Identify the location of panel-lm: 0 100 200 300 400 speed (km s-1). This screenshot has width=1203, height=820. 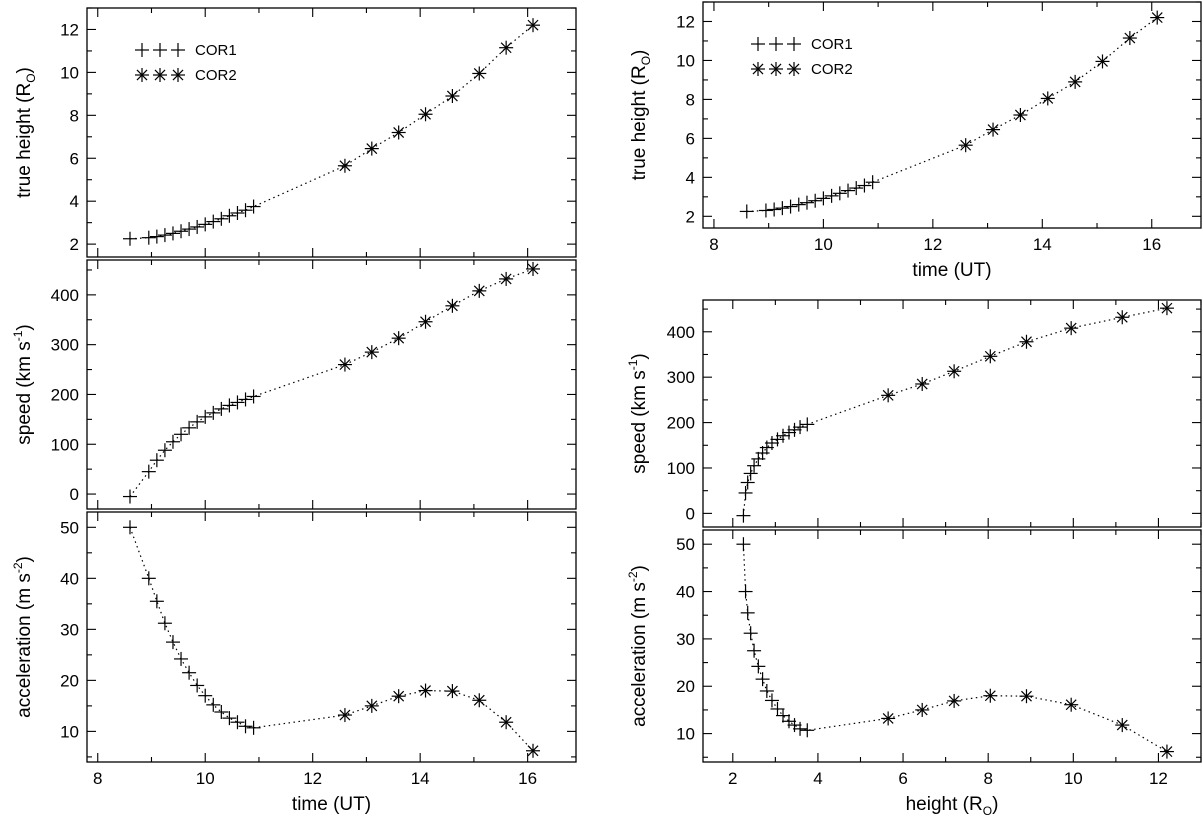
(294, 384).